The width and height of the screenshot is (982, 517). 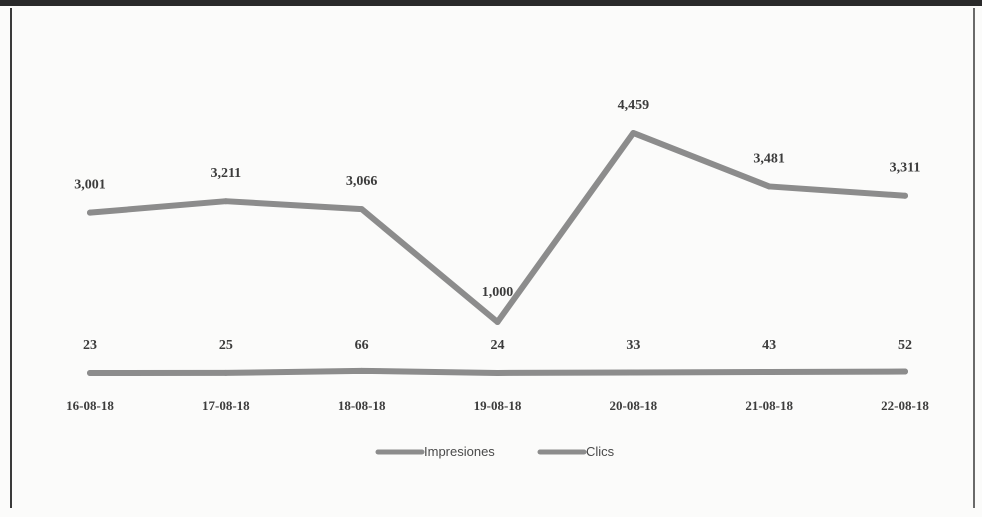 What do you see at coordinates (634, 105) in the screenshot?
I see `data-label-impresiones: 4,459` at bounding box center [634, 105].